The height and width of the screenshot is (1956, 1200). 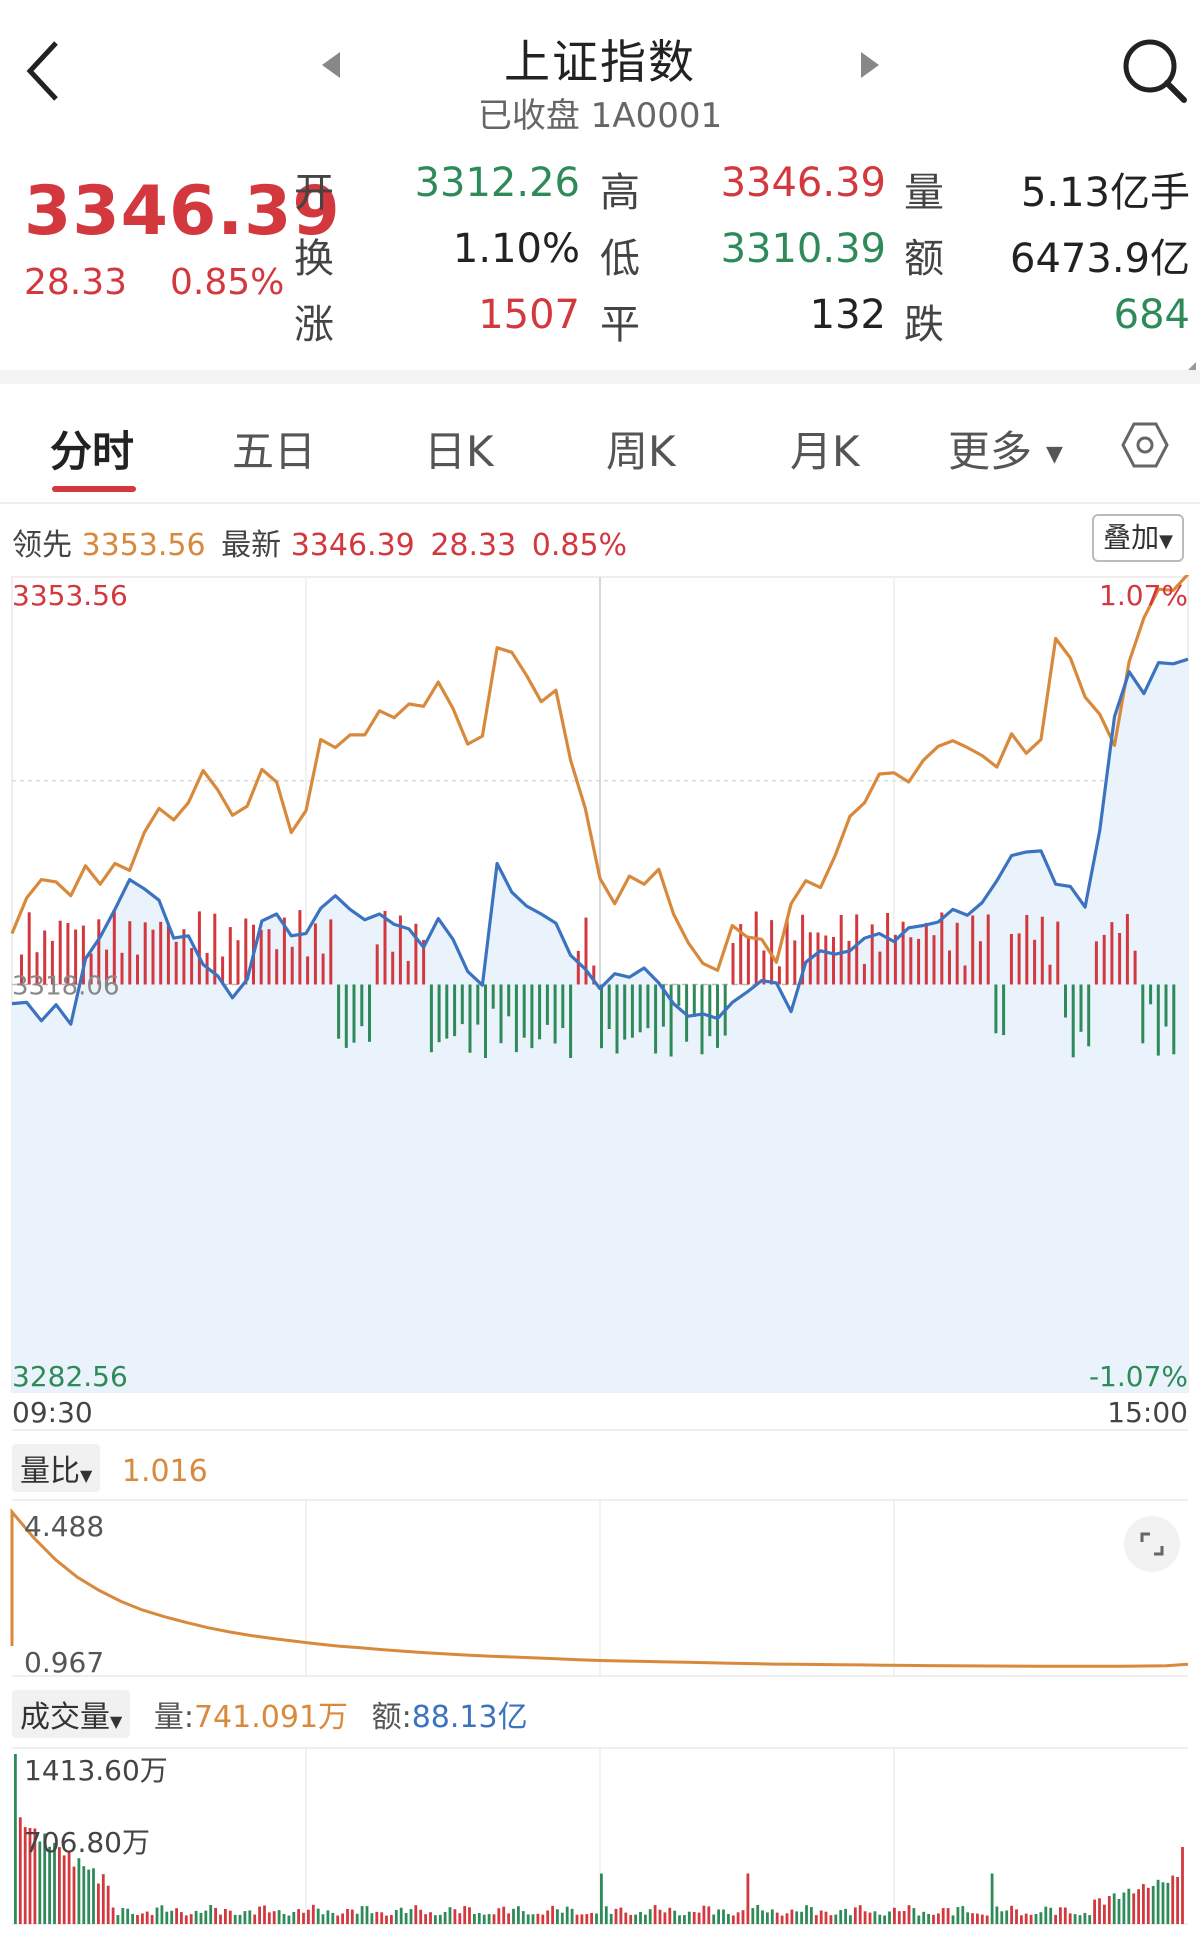 What do you see at coordinates (173, 1717) in the screenshot?
I see `volume-amount-label: 量:` at bounding box center [173, 1717].